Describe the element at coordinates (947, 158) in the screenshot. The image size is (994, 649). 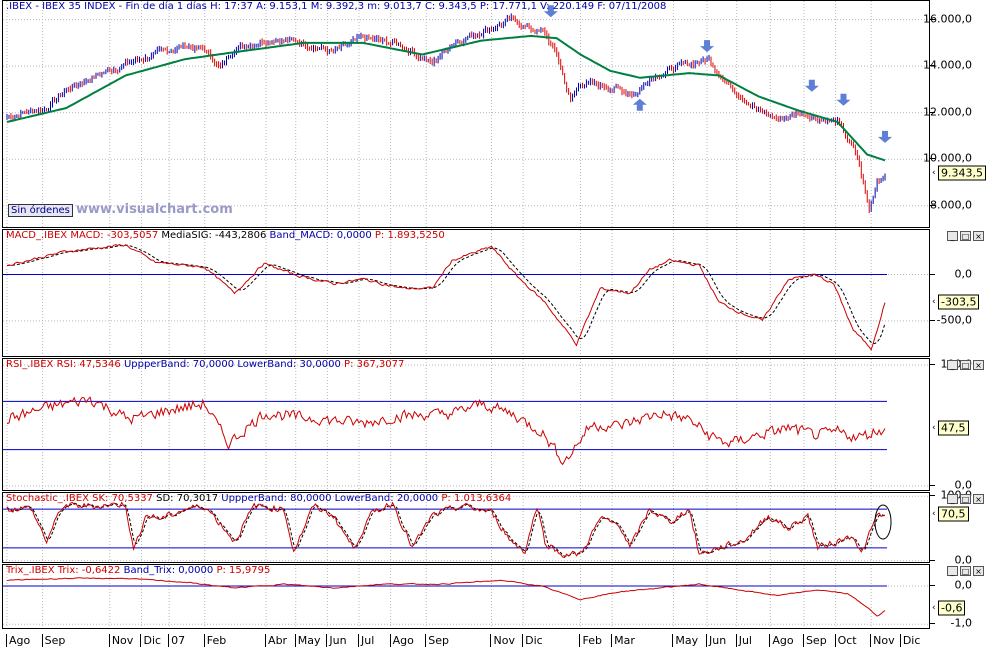
I see `axis-tick-label: 10.000,0` at that location.